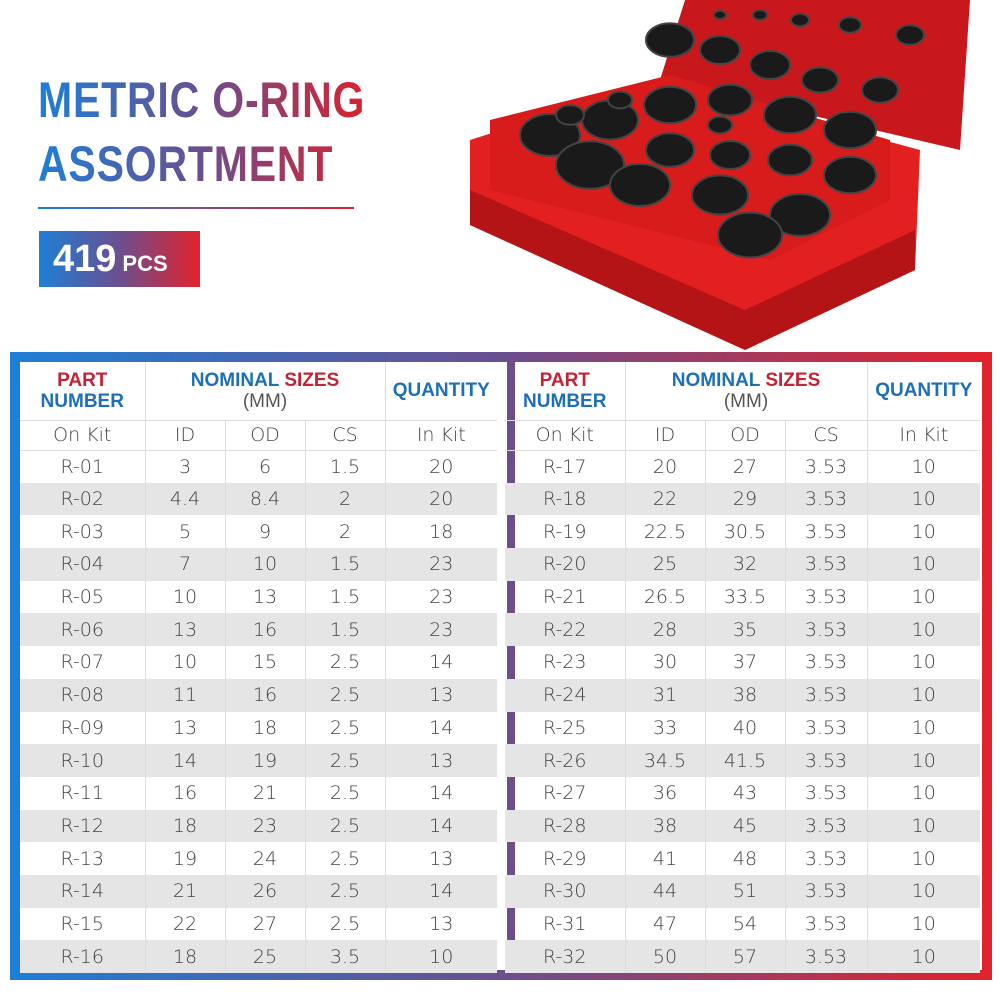 The width and height of the screenshot is (1000, 1000). I want to click on table-cell: R-31, so click(565, 924).